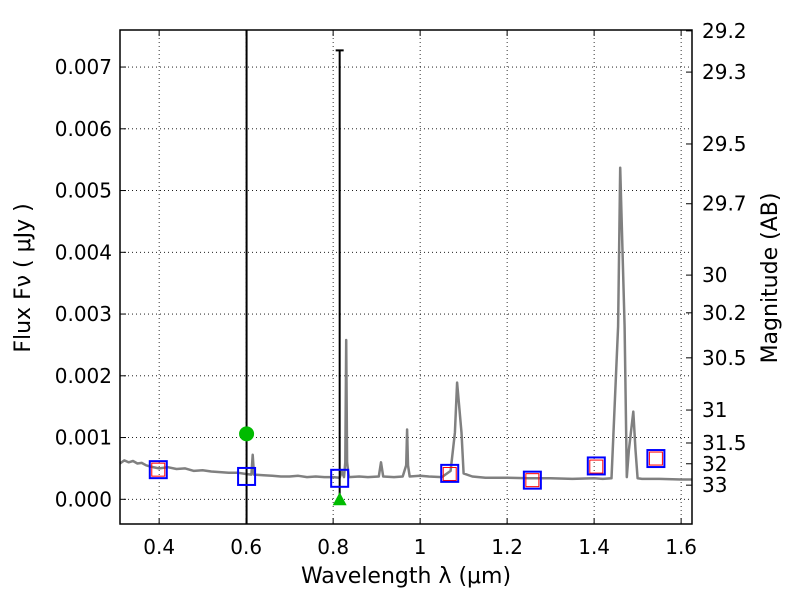 Image resolution: width=800 pixels, height=600 pixels. I want to click on x-tick-label: 0.6, so click(246, 547).